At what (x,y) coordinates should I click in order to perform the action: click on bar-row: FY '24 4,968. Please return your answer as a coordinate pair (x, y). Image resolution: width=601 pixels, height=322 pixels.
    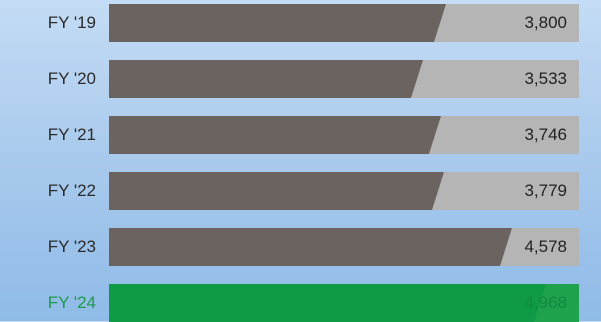
    Looking at the image, I should click on (300, 303).